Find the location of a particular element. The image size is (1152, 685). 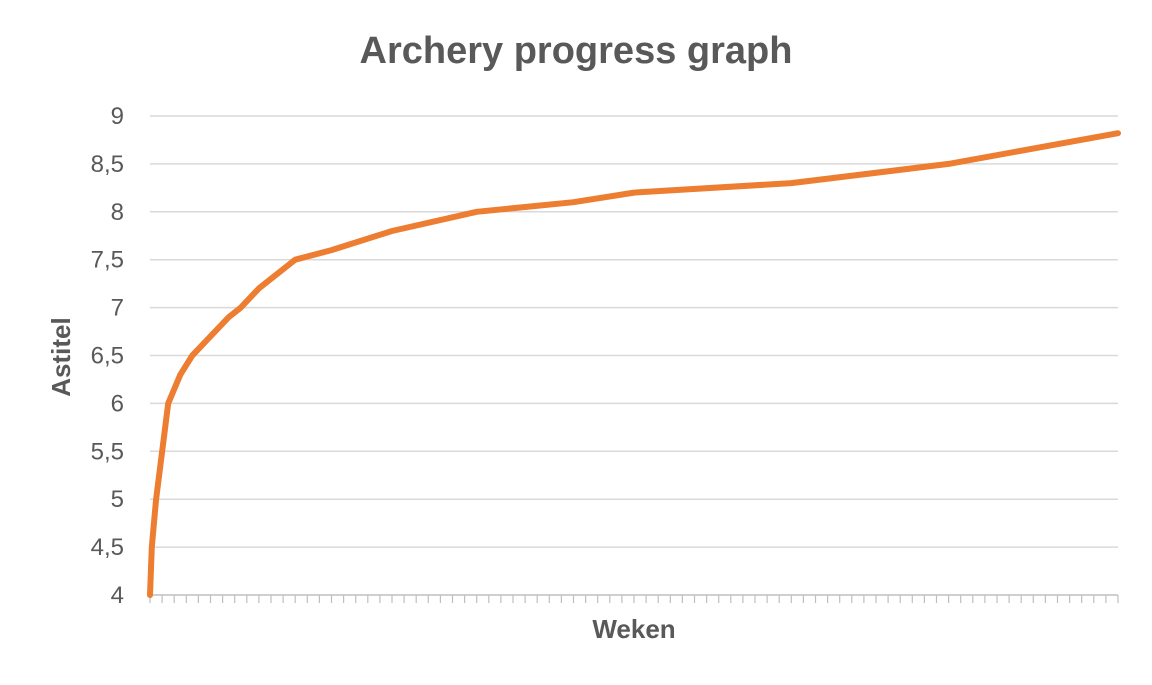

x-axis-title: Weken is located at coordinates (633, 629).